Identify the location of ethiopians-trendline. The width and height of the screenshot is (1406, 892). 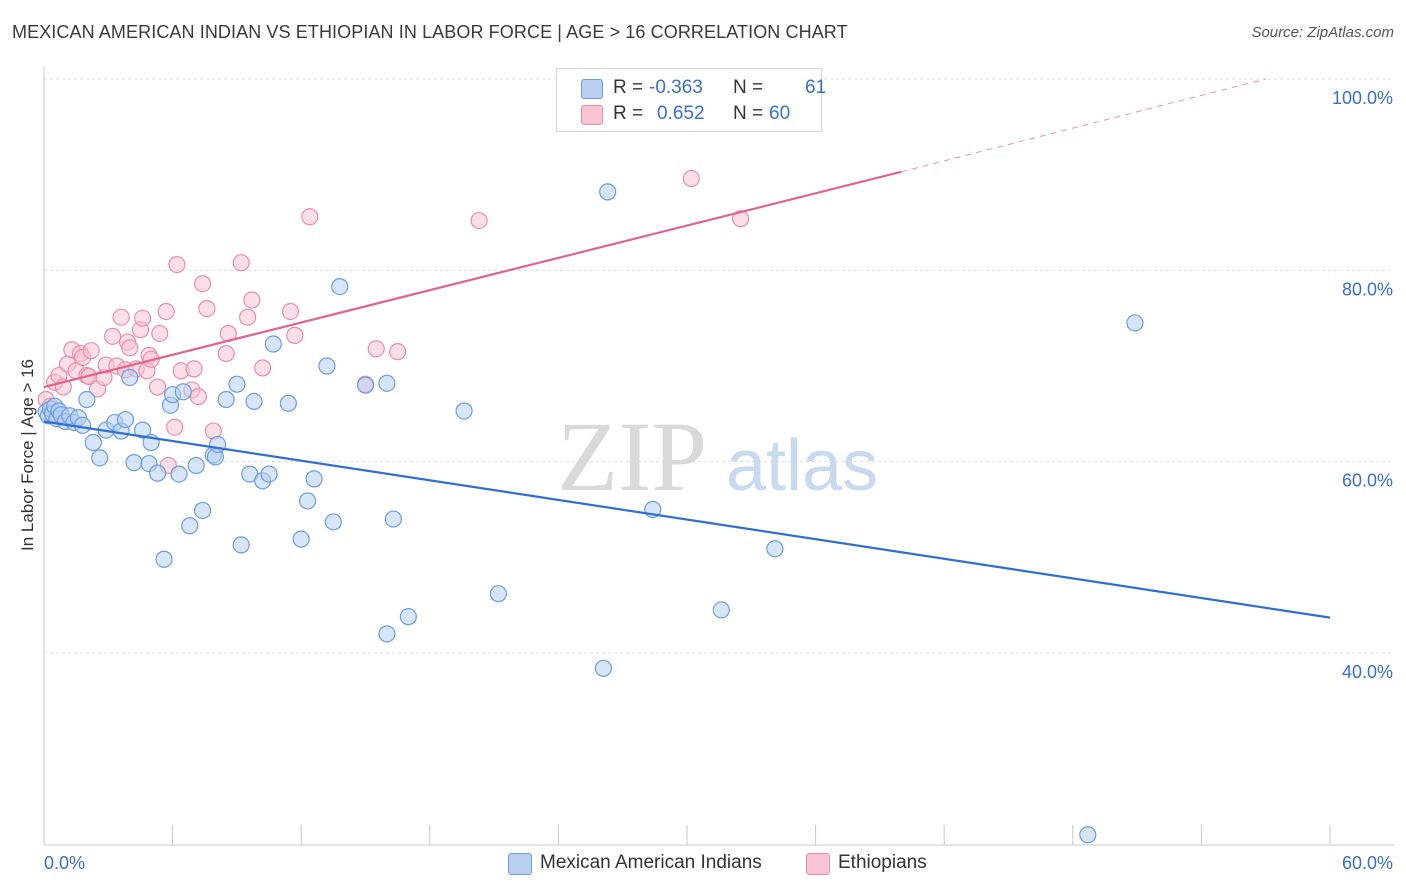
(472, 279).